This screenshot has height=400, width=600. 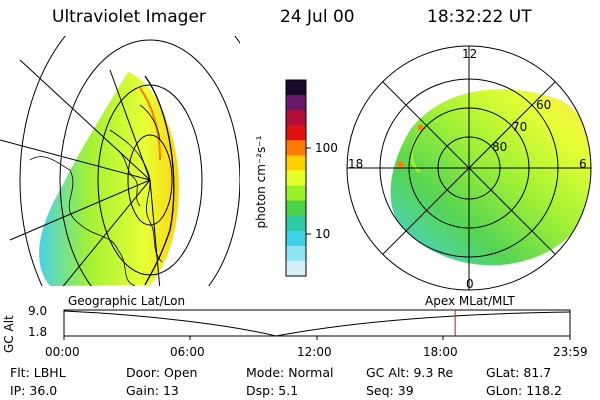 I want to click on info-key: Mode:, so click(x=265, y=372).